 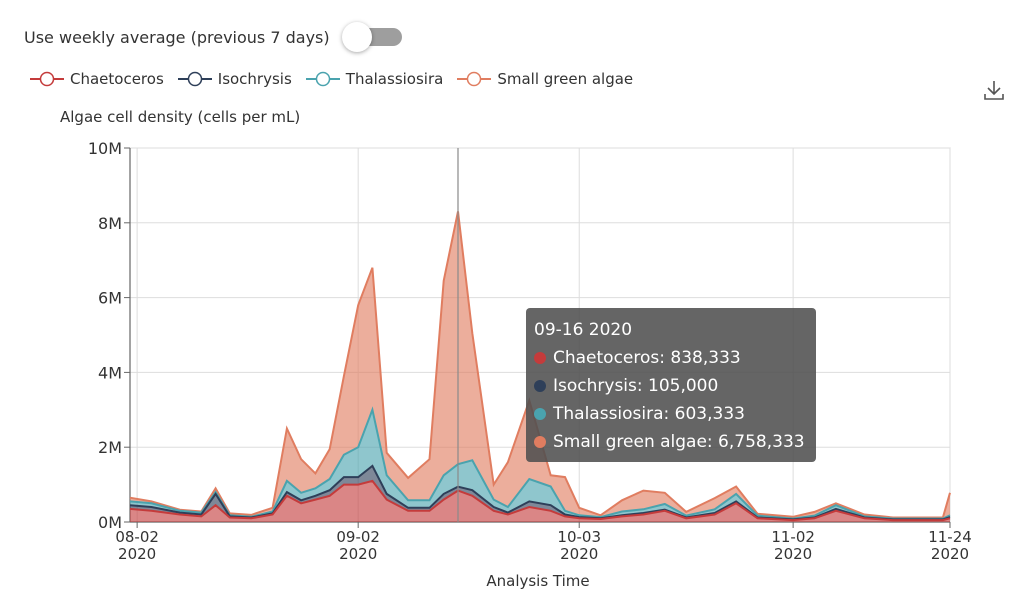 I want to click on tooltip-value: Isochrysis: 105,000, so click(x=636, y=386).